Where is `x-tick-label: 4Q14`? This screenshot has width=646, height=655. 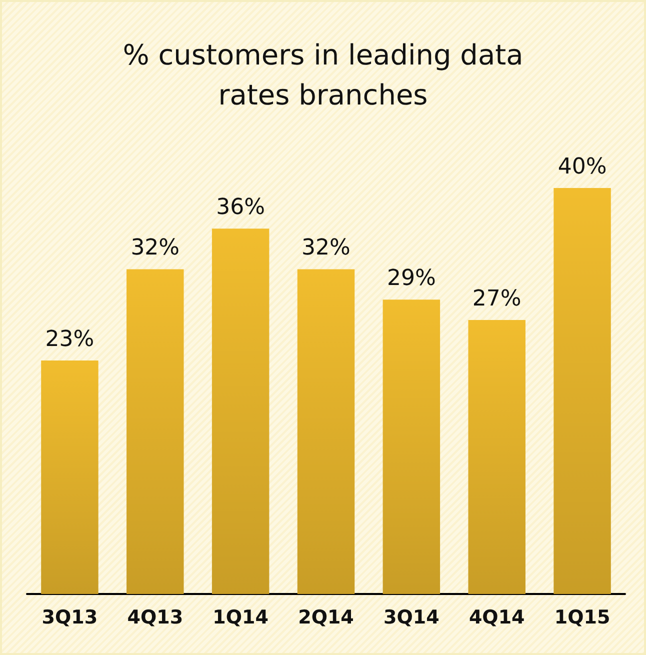
x-tick-label: 4Q14 is located at coordinates (496, 617).